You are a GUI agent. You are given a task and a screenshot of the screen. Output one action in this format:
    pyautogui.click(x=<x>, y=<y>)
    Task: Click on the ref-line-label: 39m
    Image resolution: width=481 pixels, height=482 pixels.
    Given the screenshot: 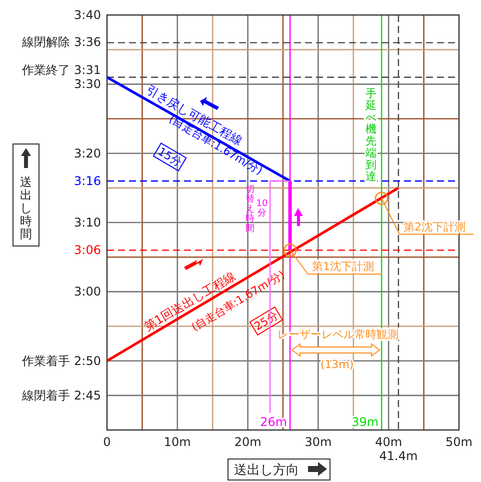 What is the action you would take?
    pyautogui.click(x=365, y=422)
    